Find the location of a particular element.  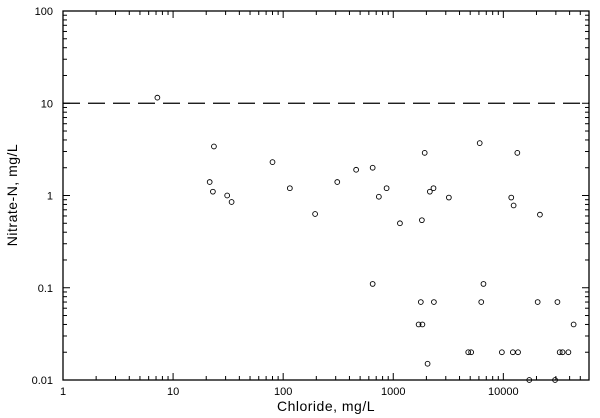

y-tick-label: 0.1 is located at coordinates (45, 289).